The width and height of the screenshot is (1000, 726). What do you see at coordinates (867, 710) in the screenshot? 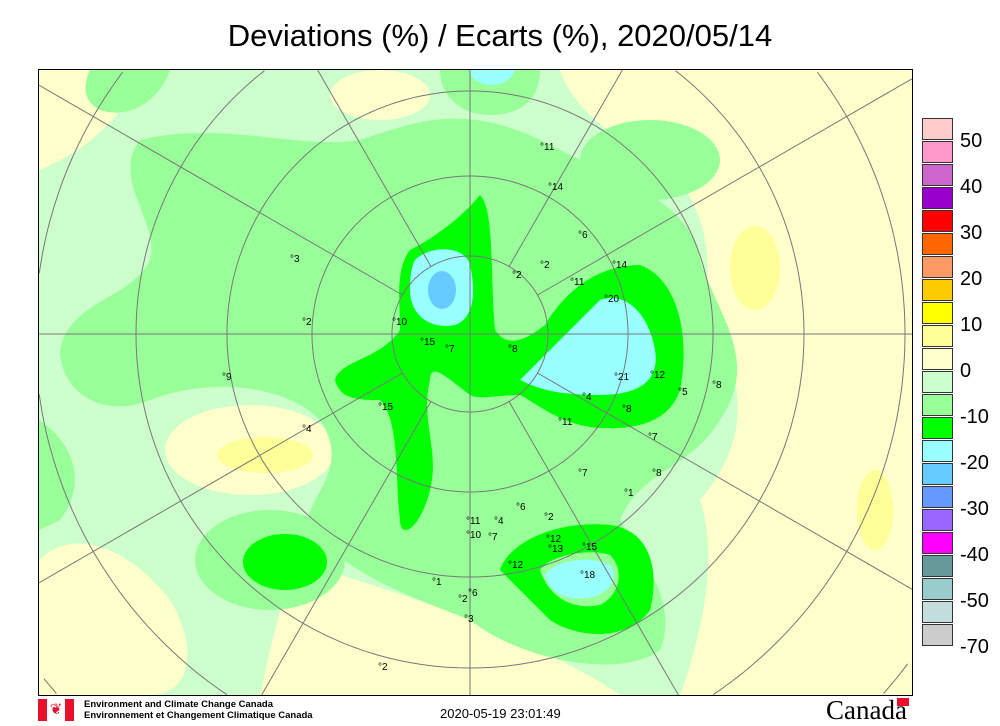
I see `canada-wordmark: Canada` at bounding box center [867, 710].